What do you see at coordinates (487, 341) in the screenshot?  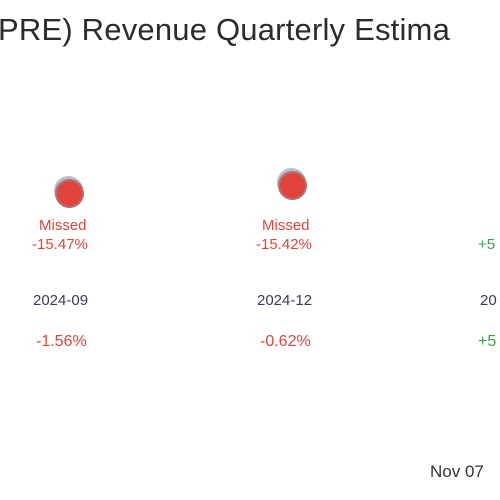 I see `change-percent: +5` at bounding box center [487, 341].